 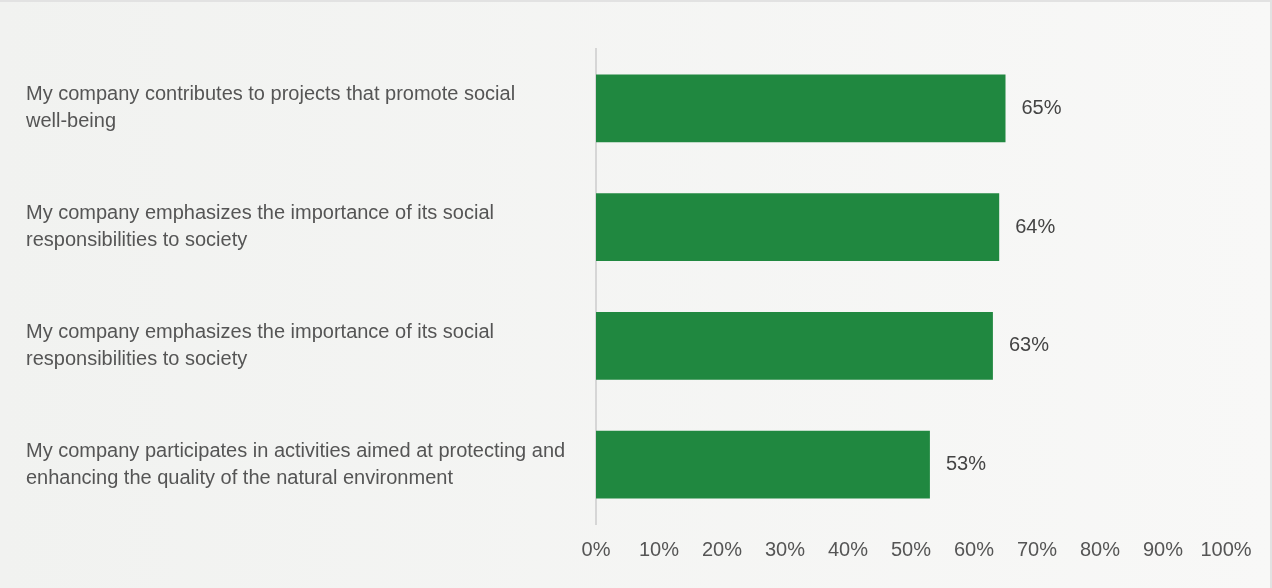 I want to click on x-tick-label: 90%, so click(x=1163, y=548).